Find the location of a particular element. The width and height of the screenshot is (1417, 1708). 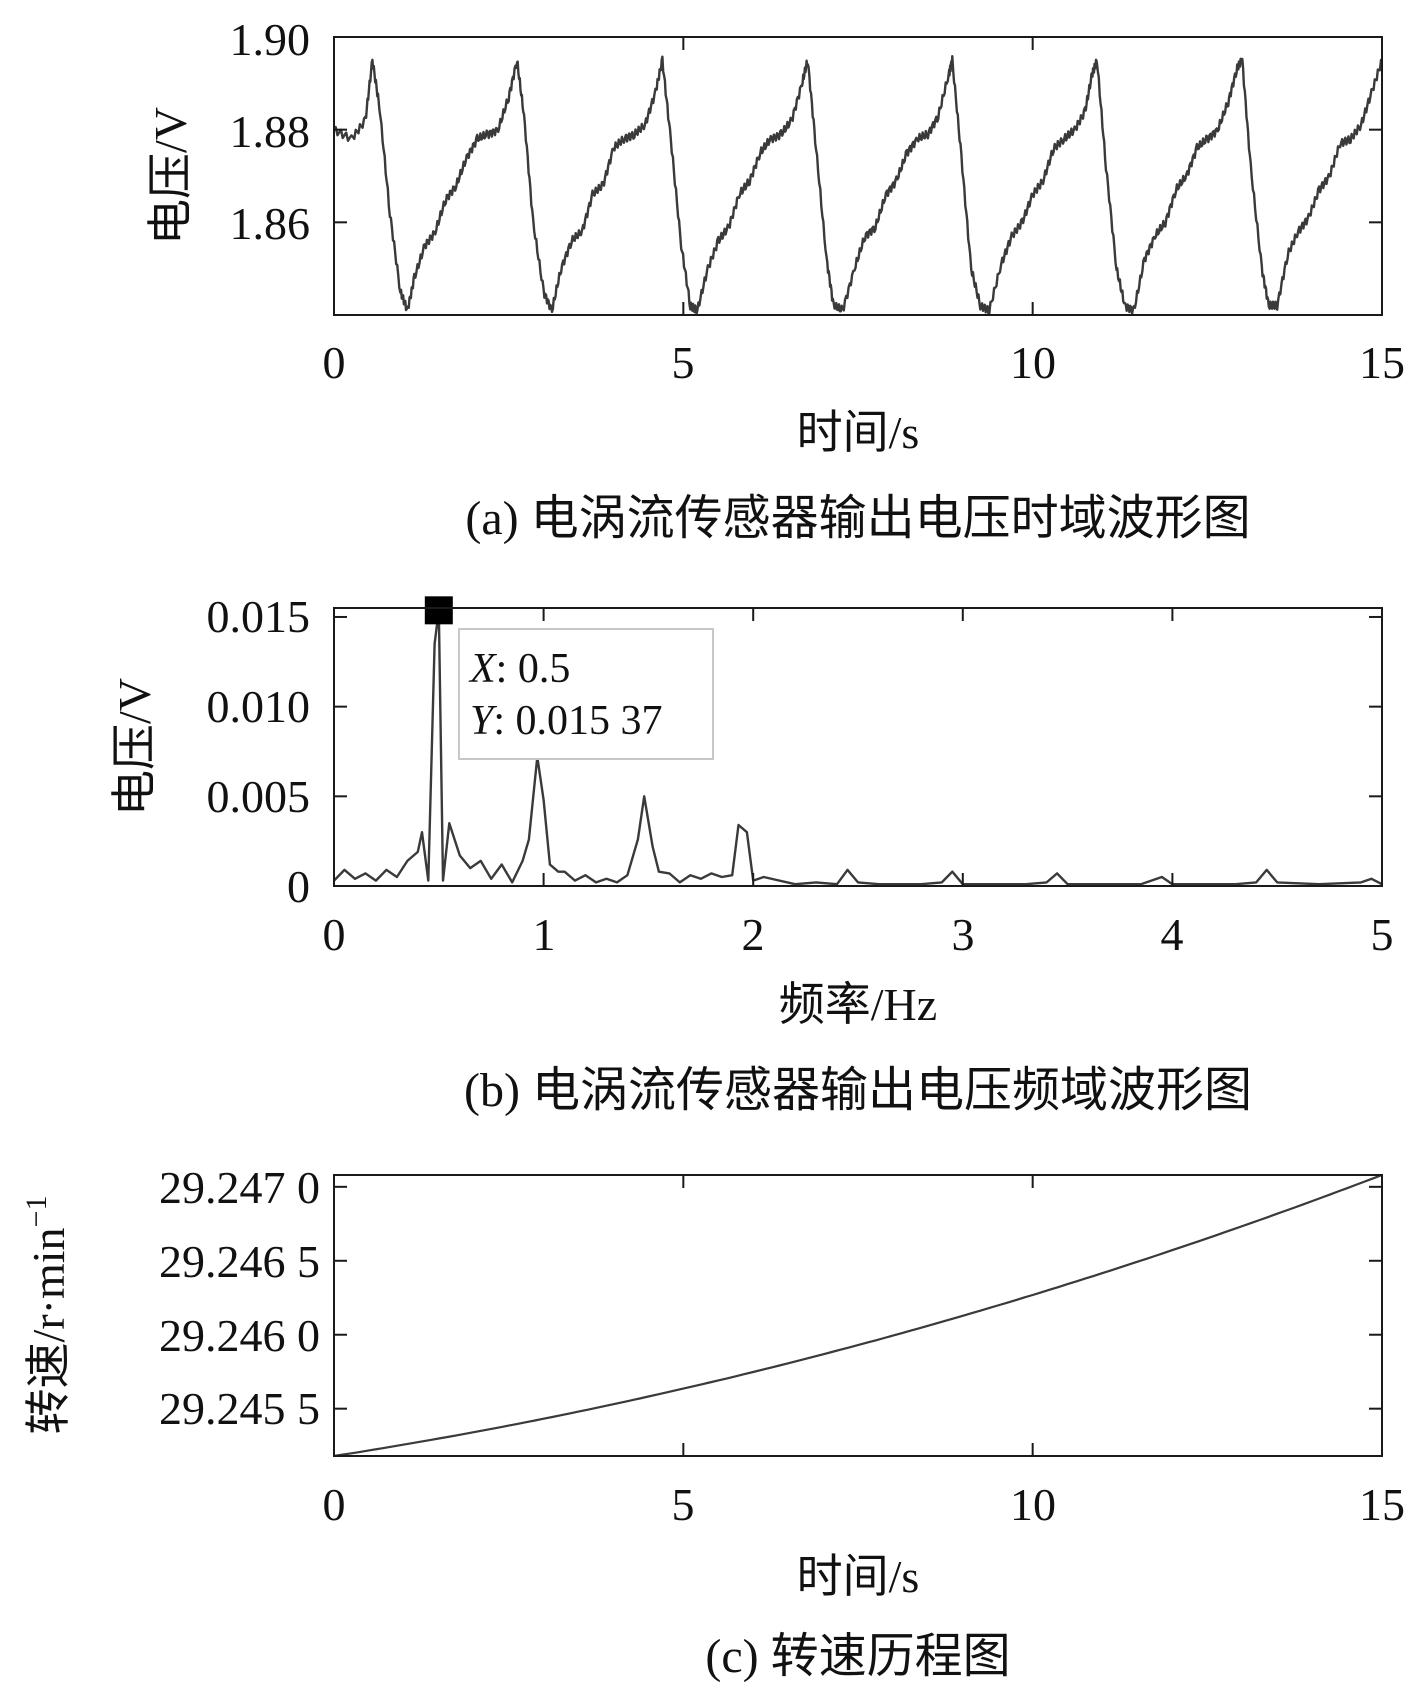

speed-series-line is located at coordinates (858, 1315).